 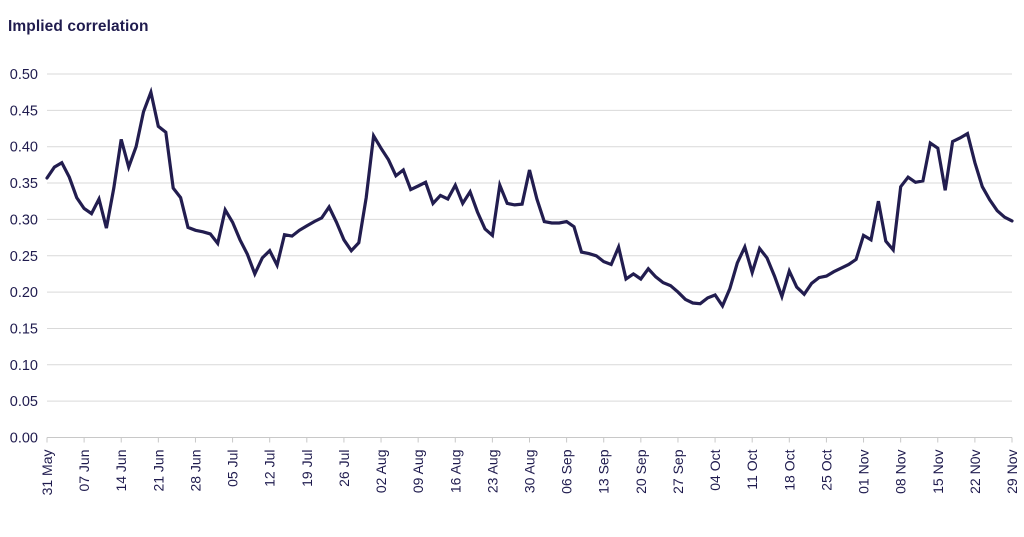 I want to click on y-axis-label: 0.25, so click(x=24, y=257).